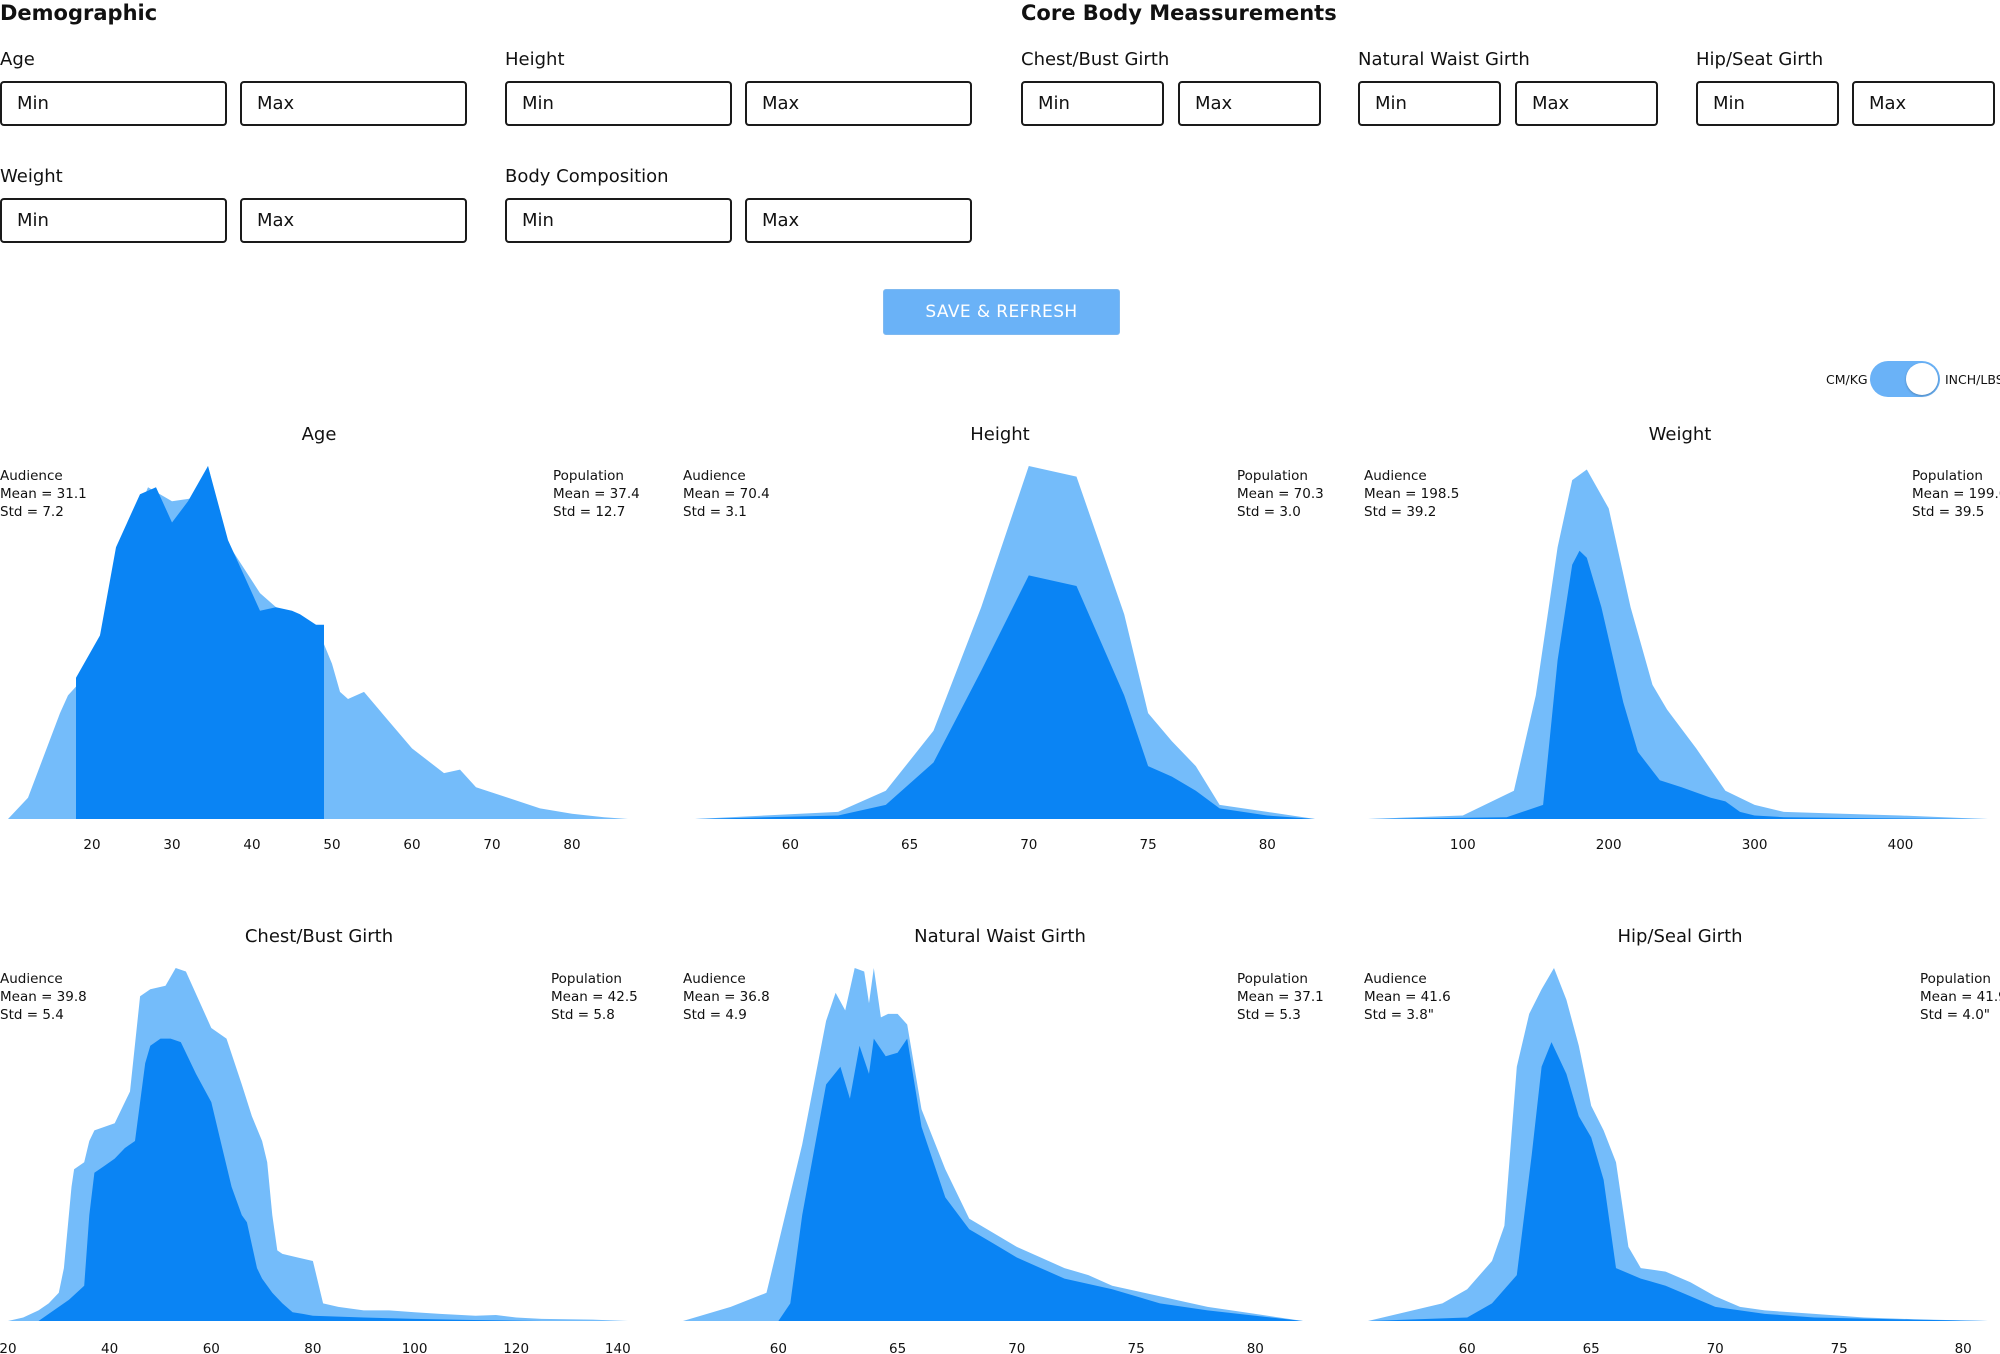 The image size is (2000, 1354). Describe the element at coordinates (1001, 312) in the screenshot. I see `save-refresh-button: SAVE & REFRESH` at that location.